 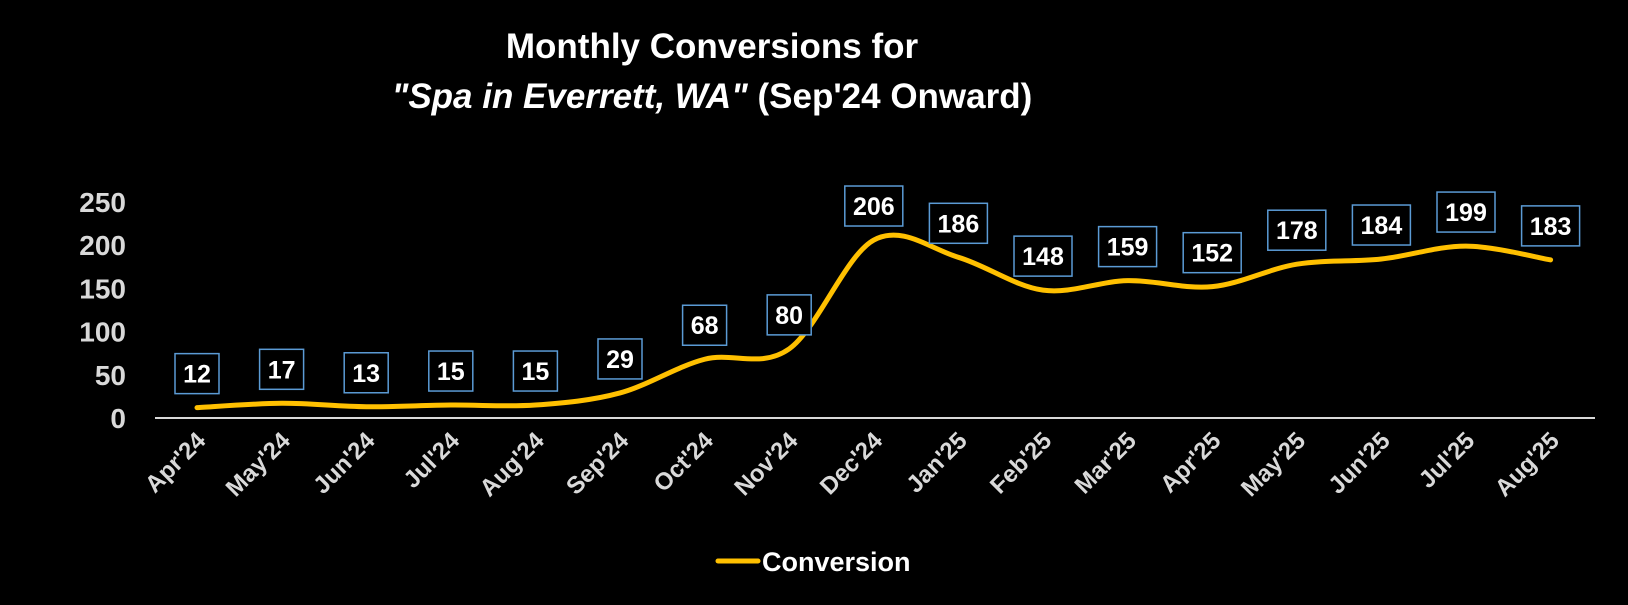 I want to click on x-tick-label: Mar'25, so click(x=1106, y=463).